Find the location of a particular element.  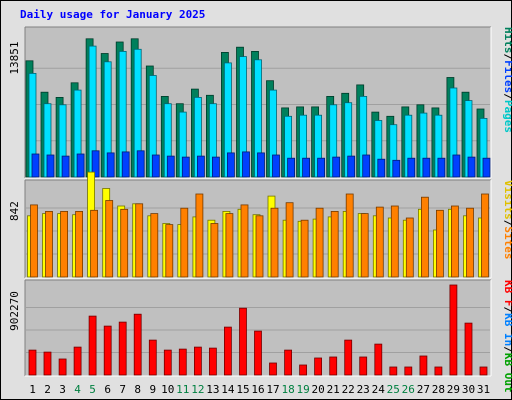

legend: Visits/Sites is located at coordinates (507, 220).